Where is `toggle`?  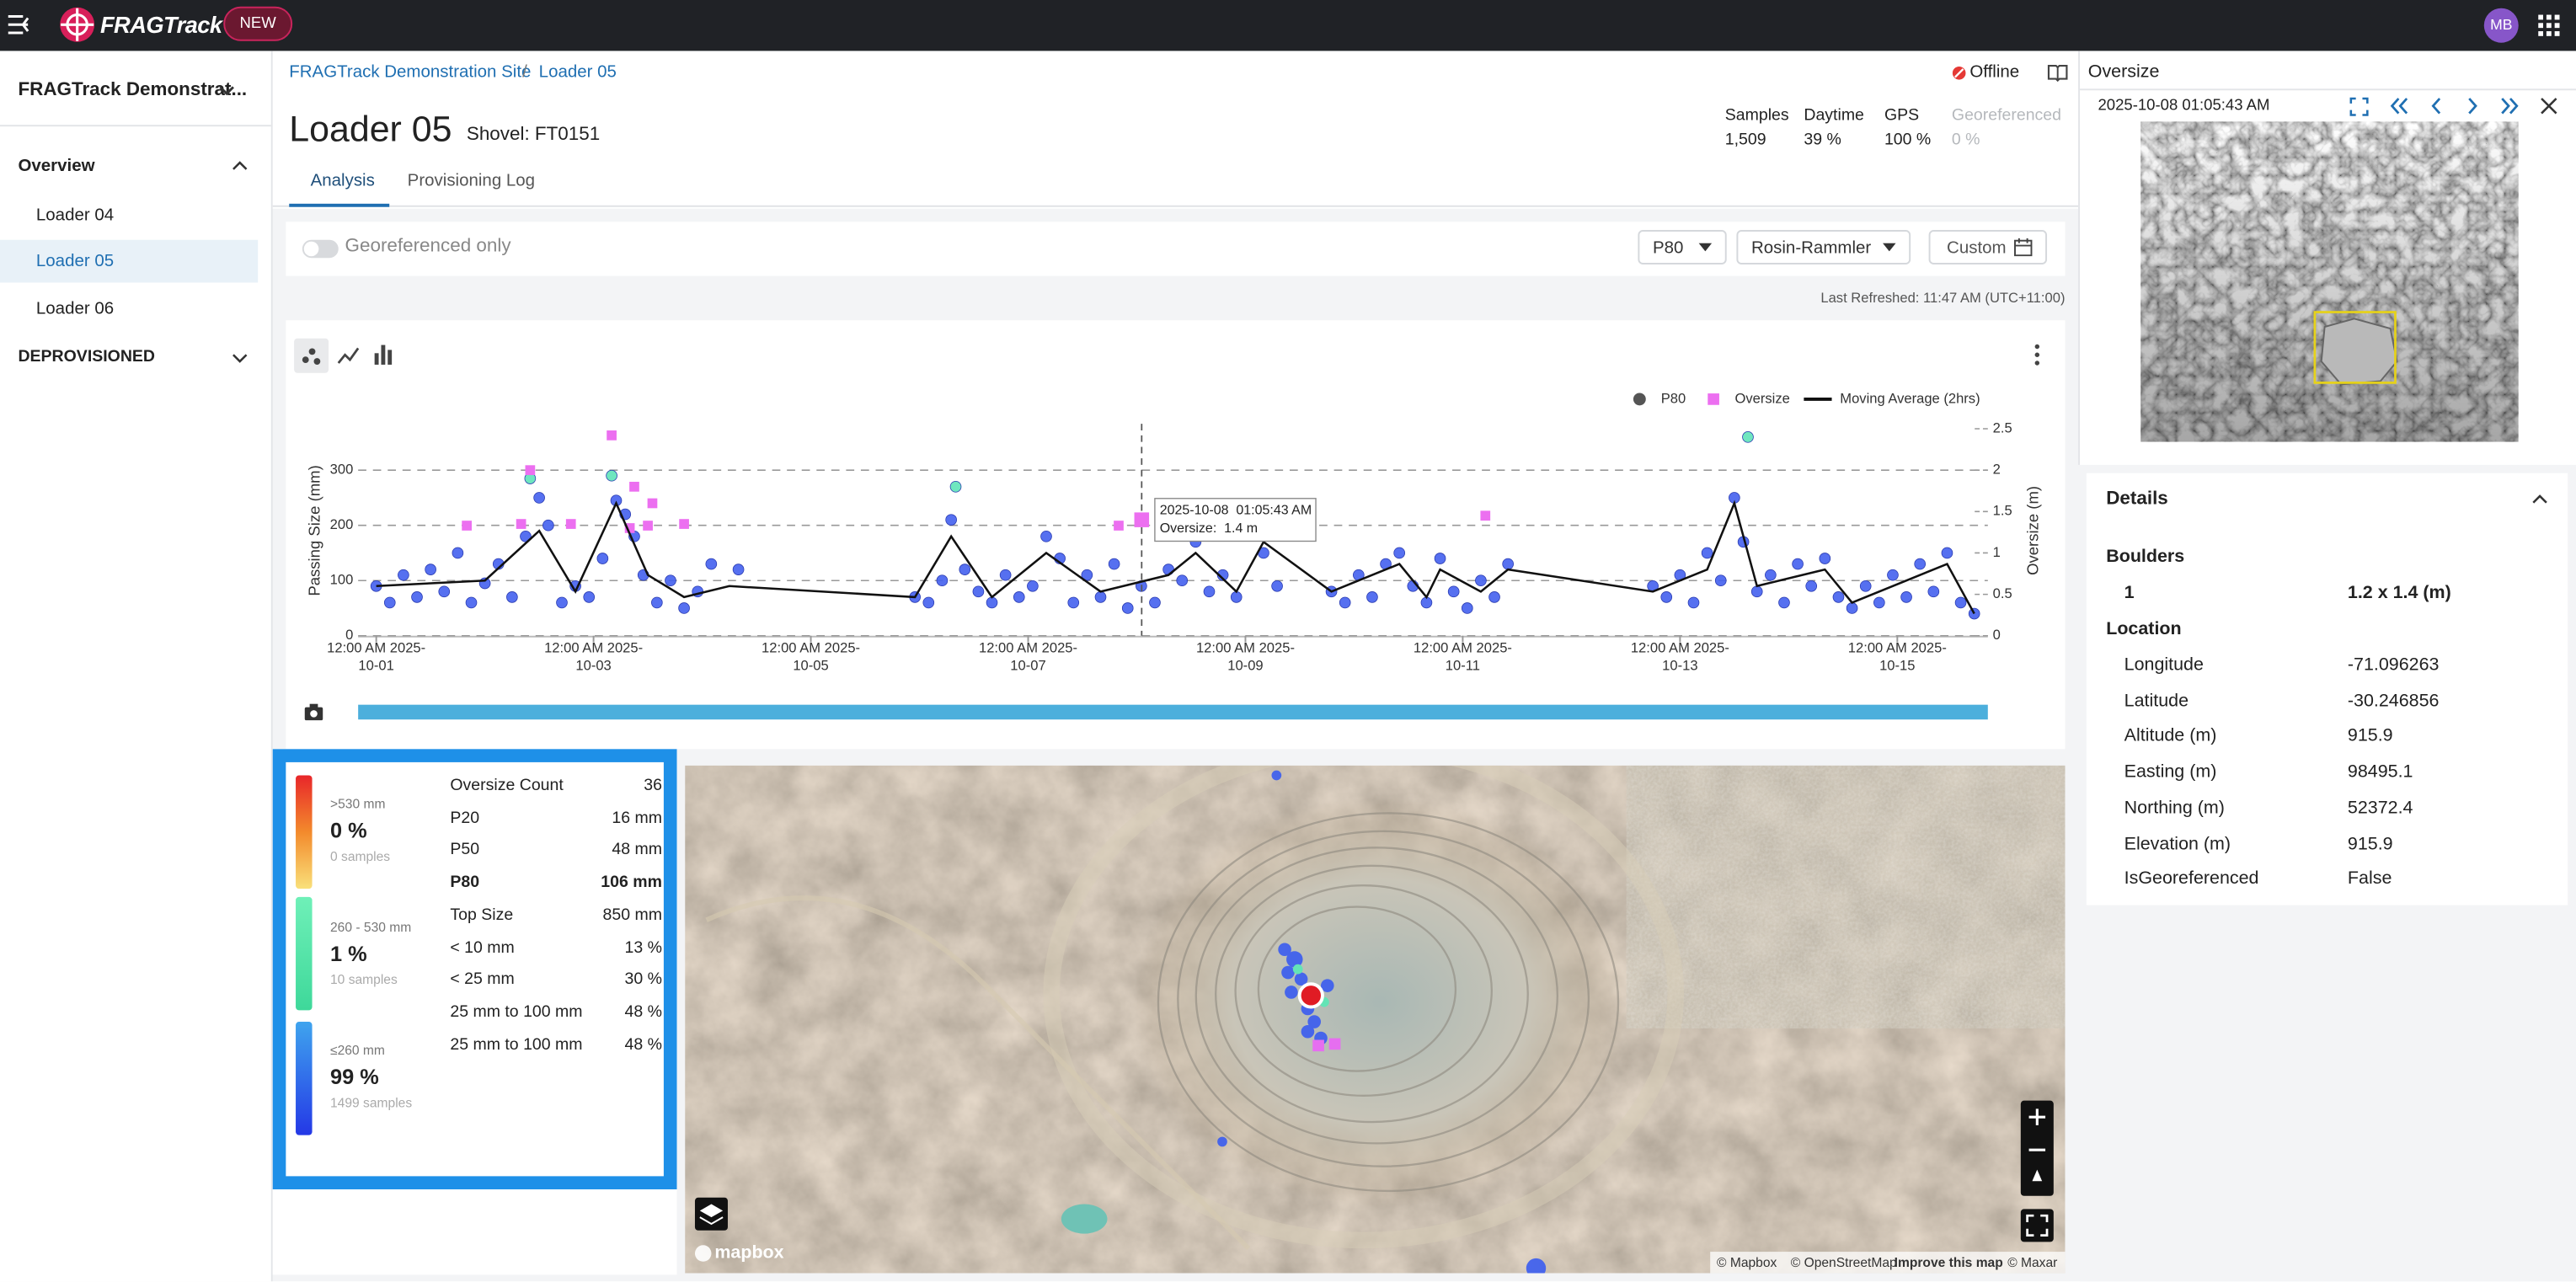
toggle is located at coordinates (320, 249).